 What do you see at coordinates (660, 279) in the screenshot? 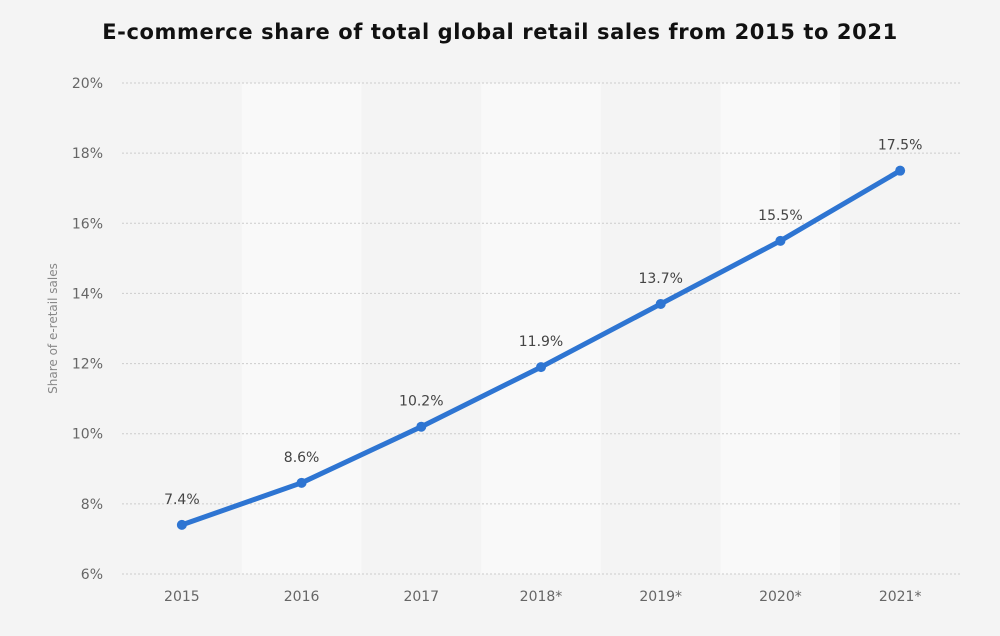
I see `data-label: 13.7%` at bounding box center [660, 279].